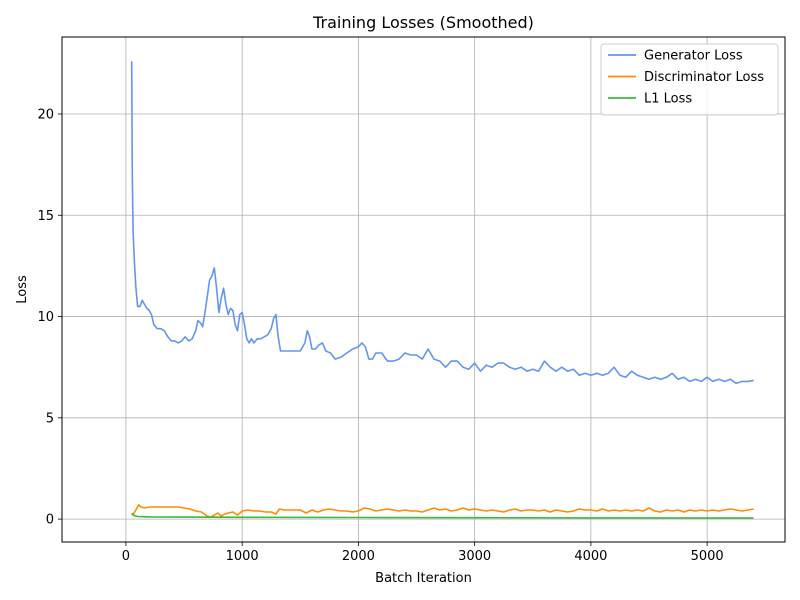 This screenshot has width=800, height=600. Describe the element at coordinates (50, 520) in the screenshot. I see `y-tick-label: 0` at that location.